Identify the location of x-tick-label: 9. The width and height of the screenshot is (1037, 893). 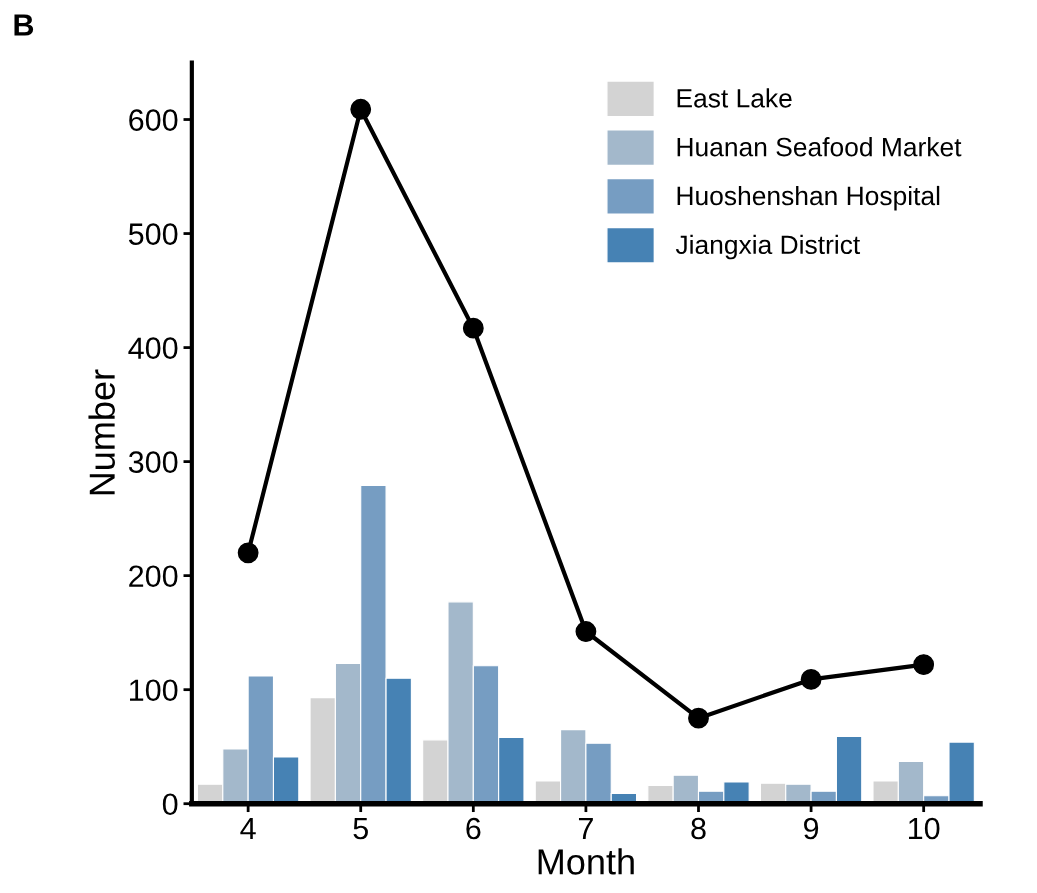
(811, 828).